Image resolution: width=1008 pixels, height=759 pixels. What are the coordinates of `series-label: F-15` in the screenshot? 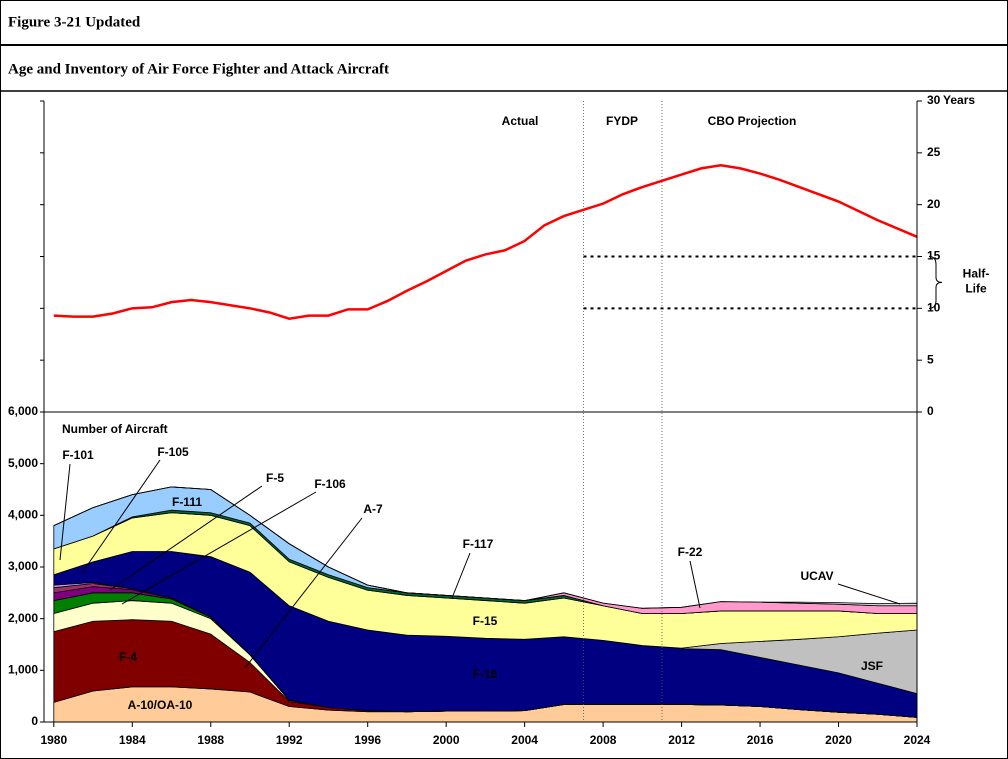 It's located at (485, 621).